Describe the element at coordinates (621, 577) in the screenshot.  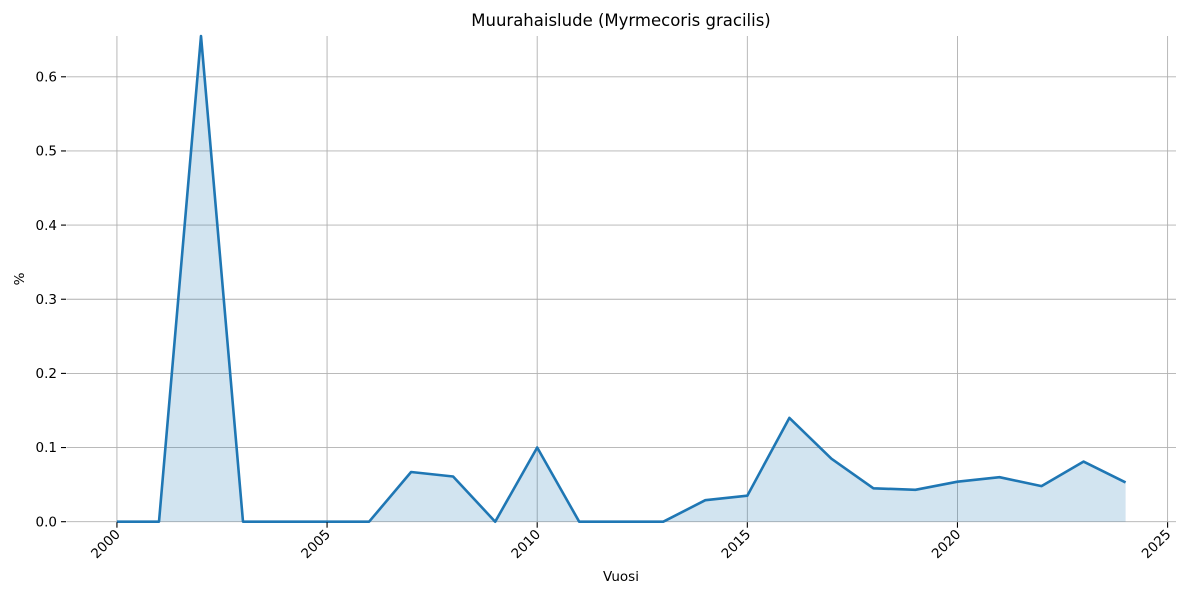
I see `x-axis-label: Vuosi` at that location.